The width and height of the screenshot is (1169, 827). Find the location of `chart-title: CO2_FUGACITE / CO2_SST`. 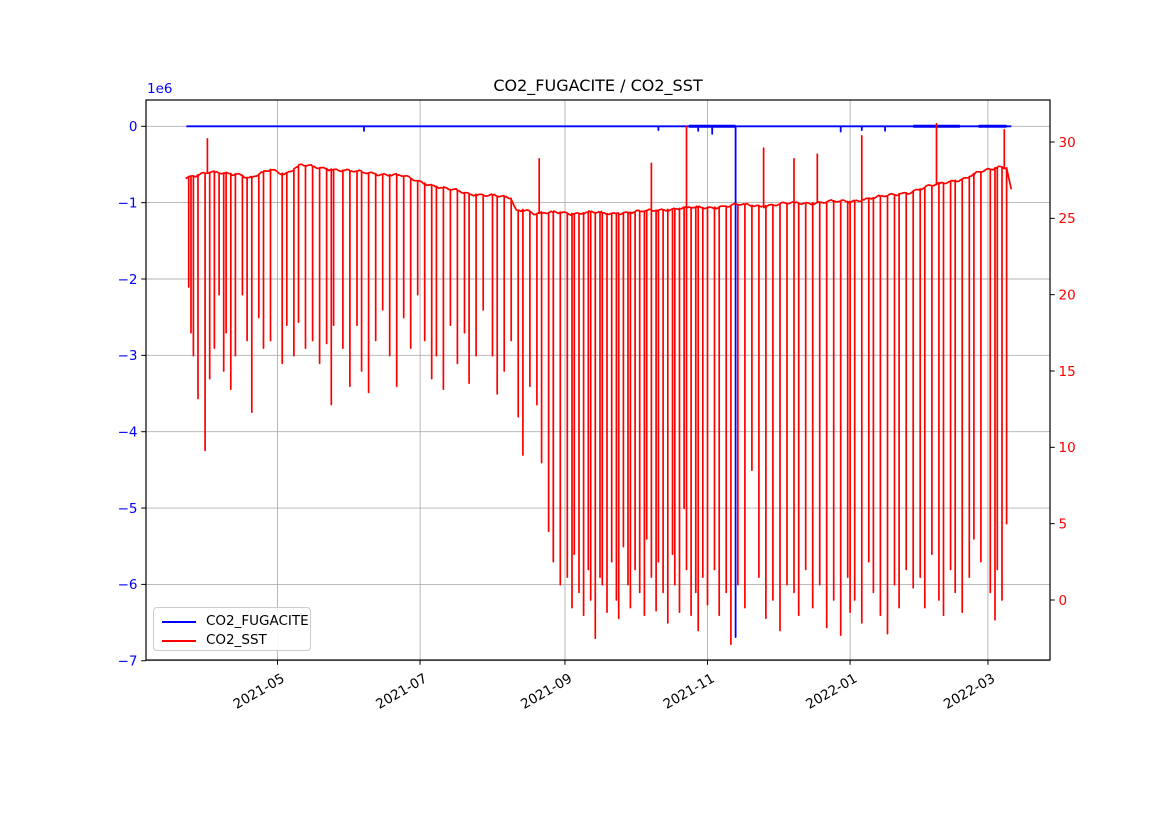

chart-title: CO2_FUGACITE / CO2_SST is located at coordinates (598, 85).